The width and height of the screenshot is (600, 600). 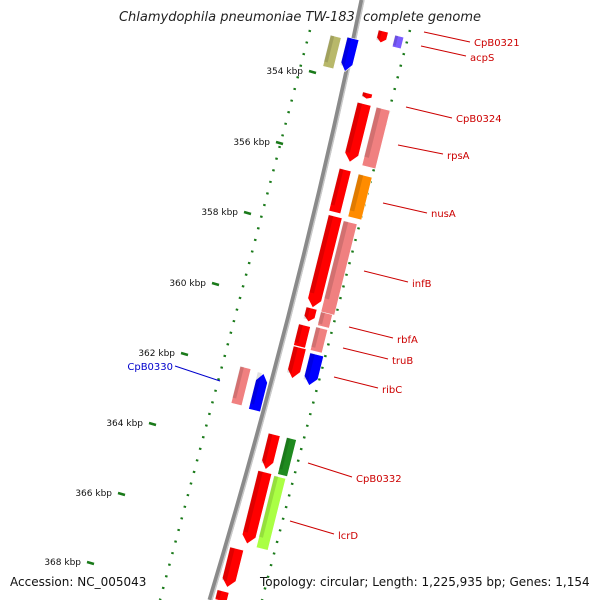 What do you see at coordinates (356, 192) in the screenshot?
I see `gene-nusa-strand2-shade` at bounding box center [356, 192].